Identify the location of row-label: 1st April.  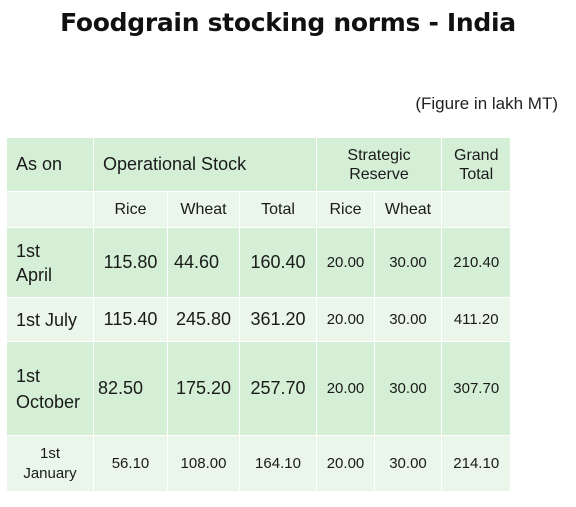
(50, 262).